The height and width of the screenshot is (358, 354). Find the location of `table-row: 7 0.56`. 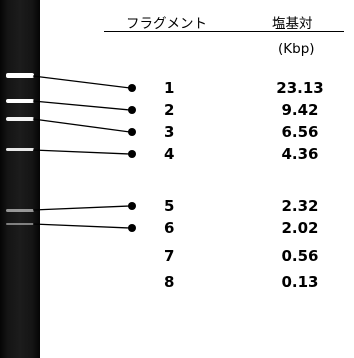

table-row: 7 0.56 is located at coordinates (177, 258).